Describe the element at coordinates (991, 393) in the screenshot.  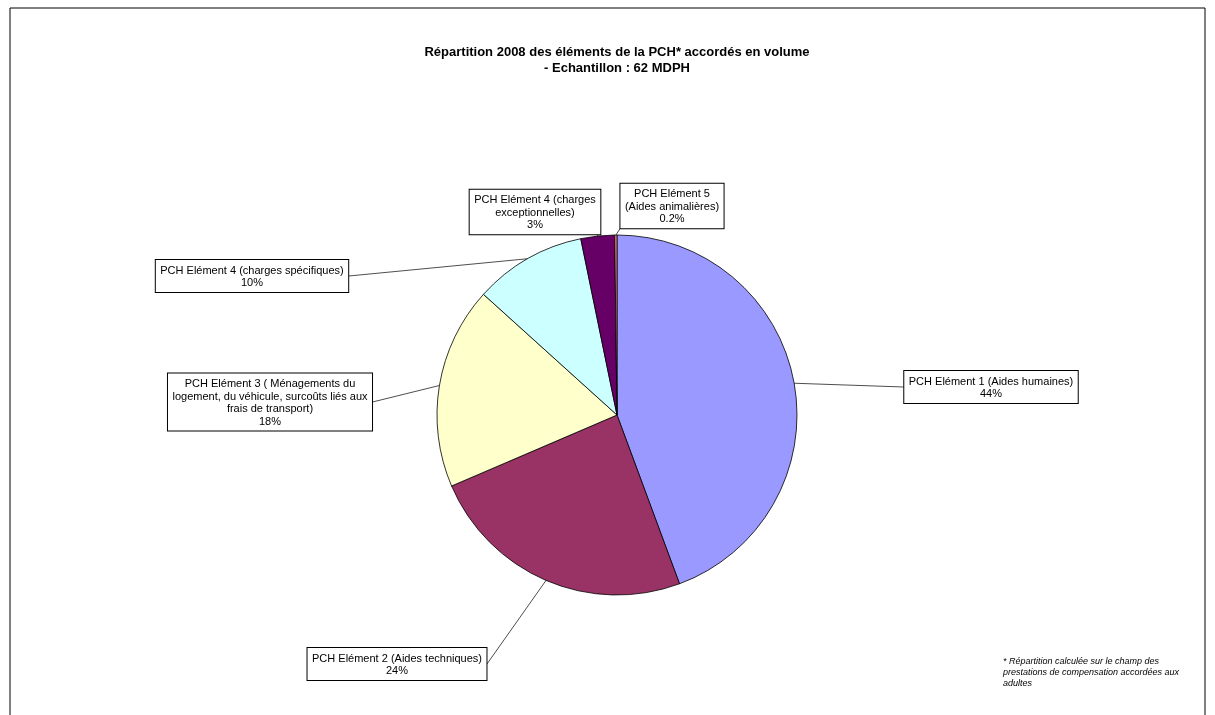
I see `data-label: 44%` at that location.